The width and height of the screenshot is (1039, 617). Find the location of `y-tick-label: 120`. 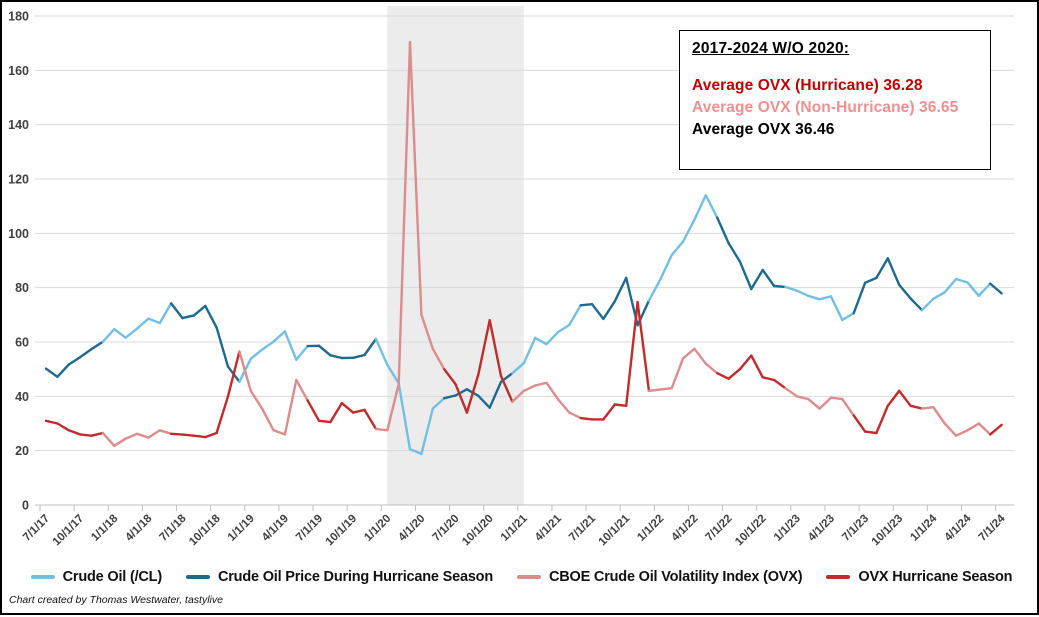

y-tick-label: 120 is located at coordinates (18, 180).